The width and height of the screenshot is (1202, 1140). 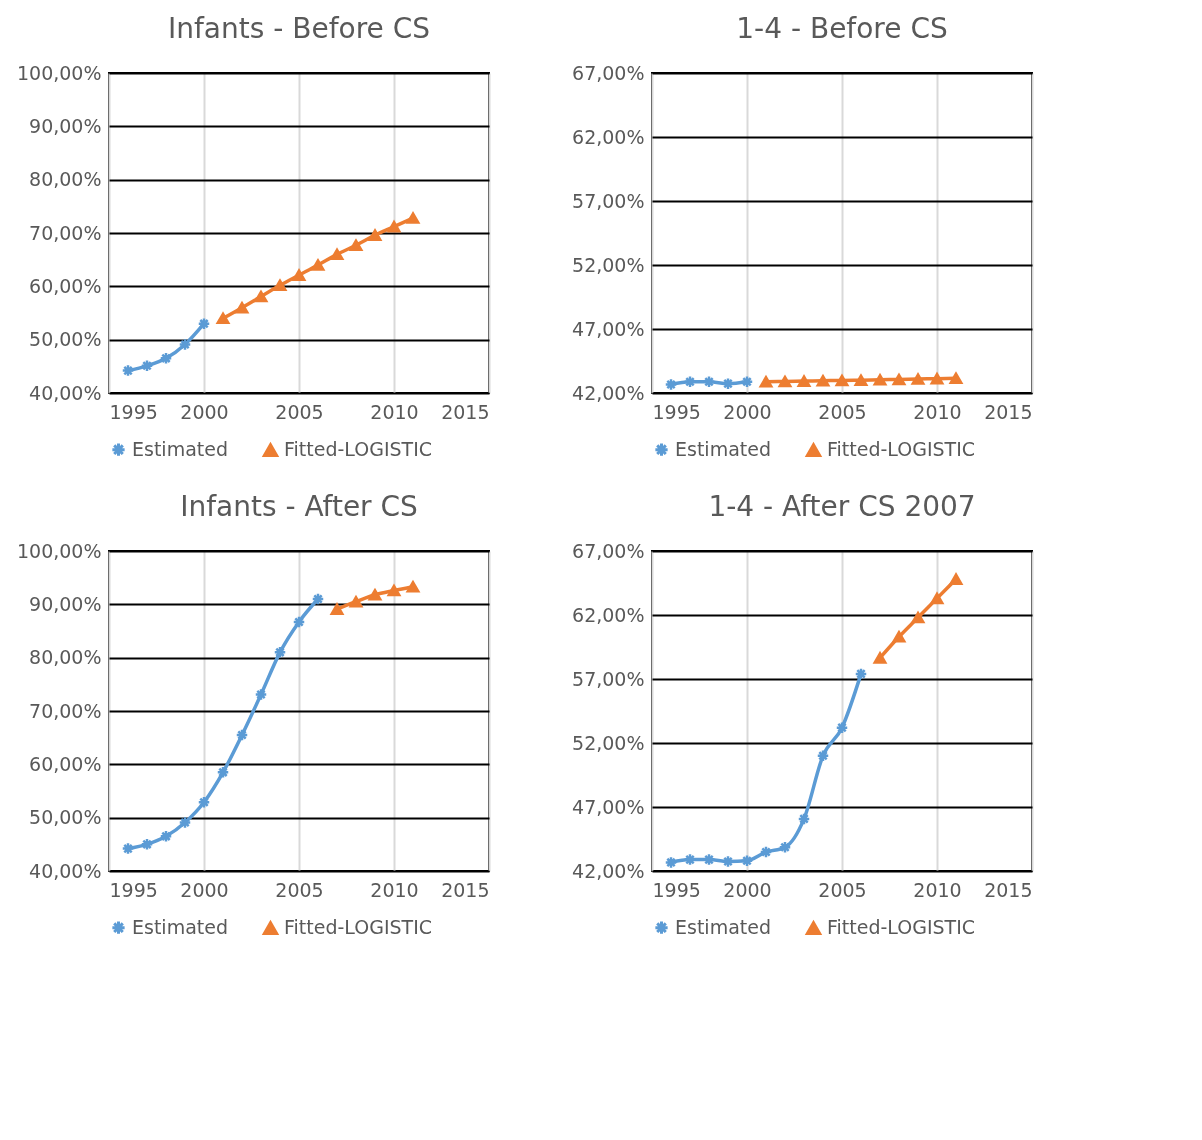 I want to click on chart-title: Infants - Before CS, so click(x=299, y=28).